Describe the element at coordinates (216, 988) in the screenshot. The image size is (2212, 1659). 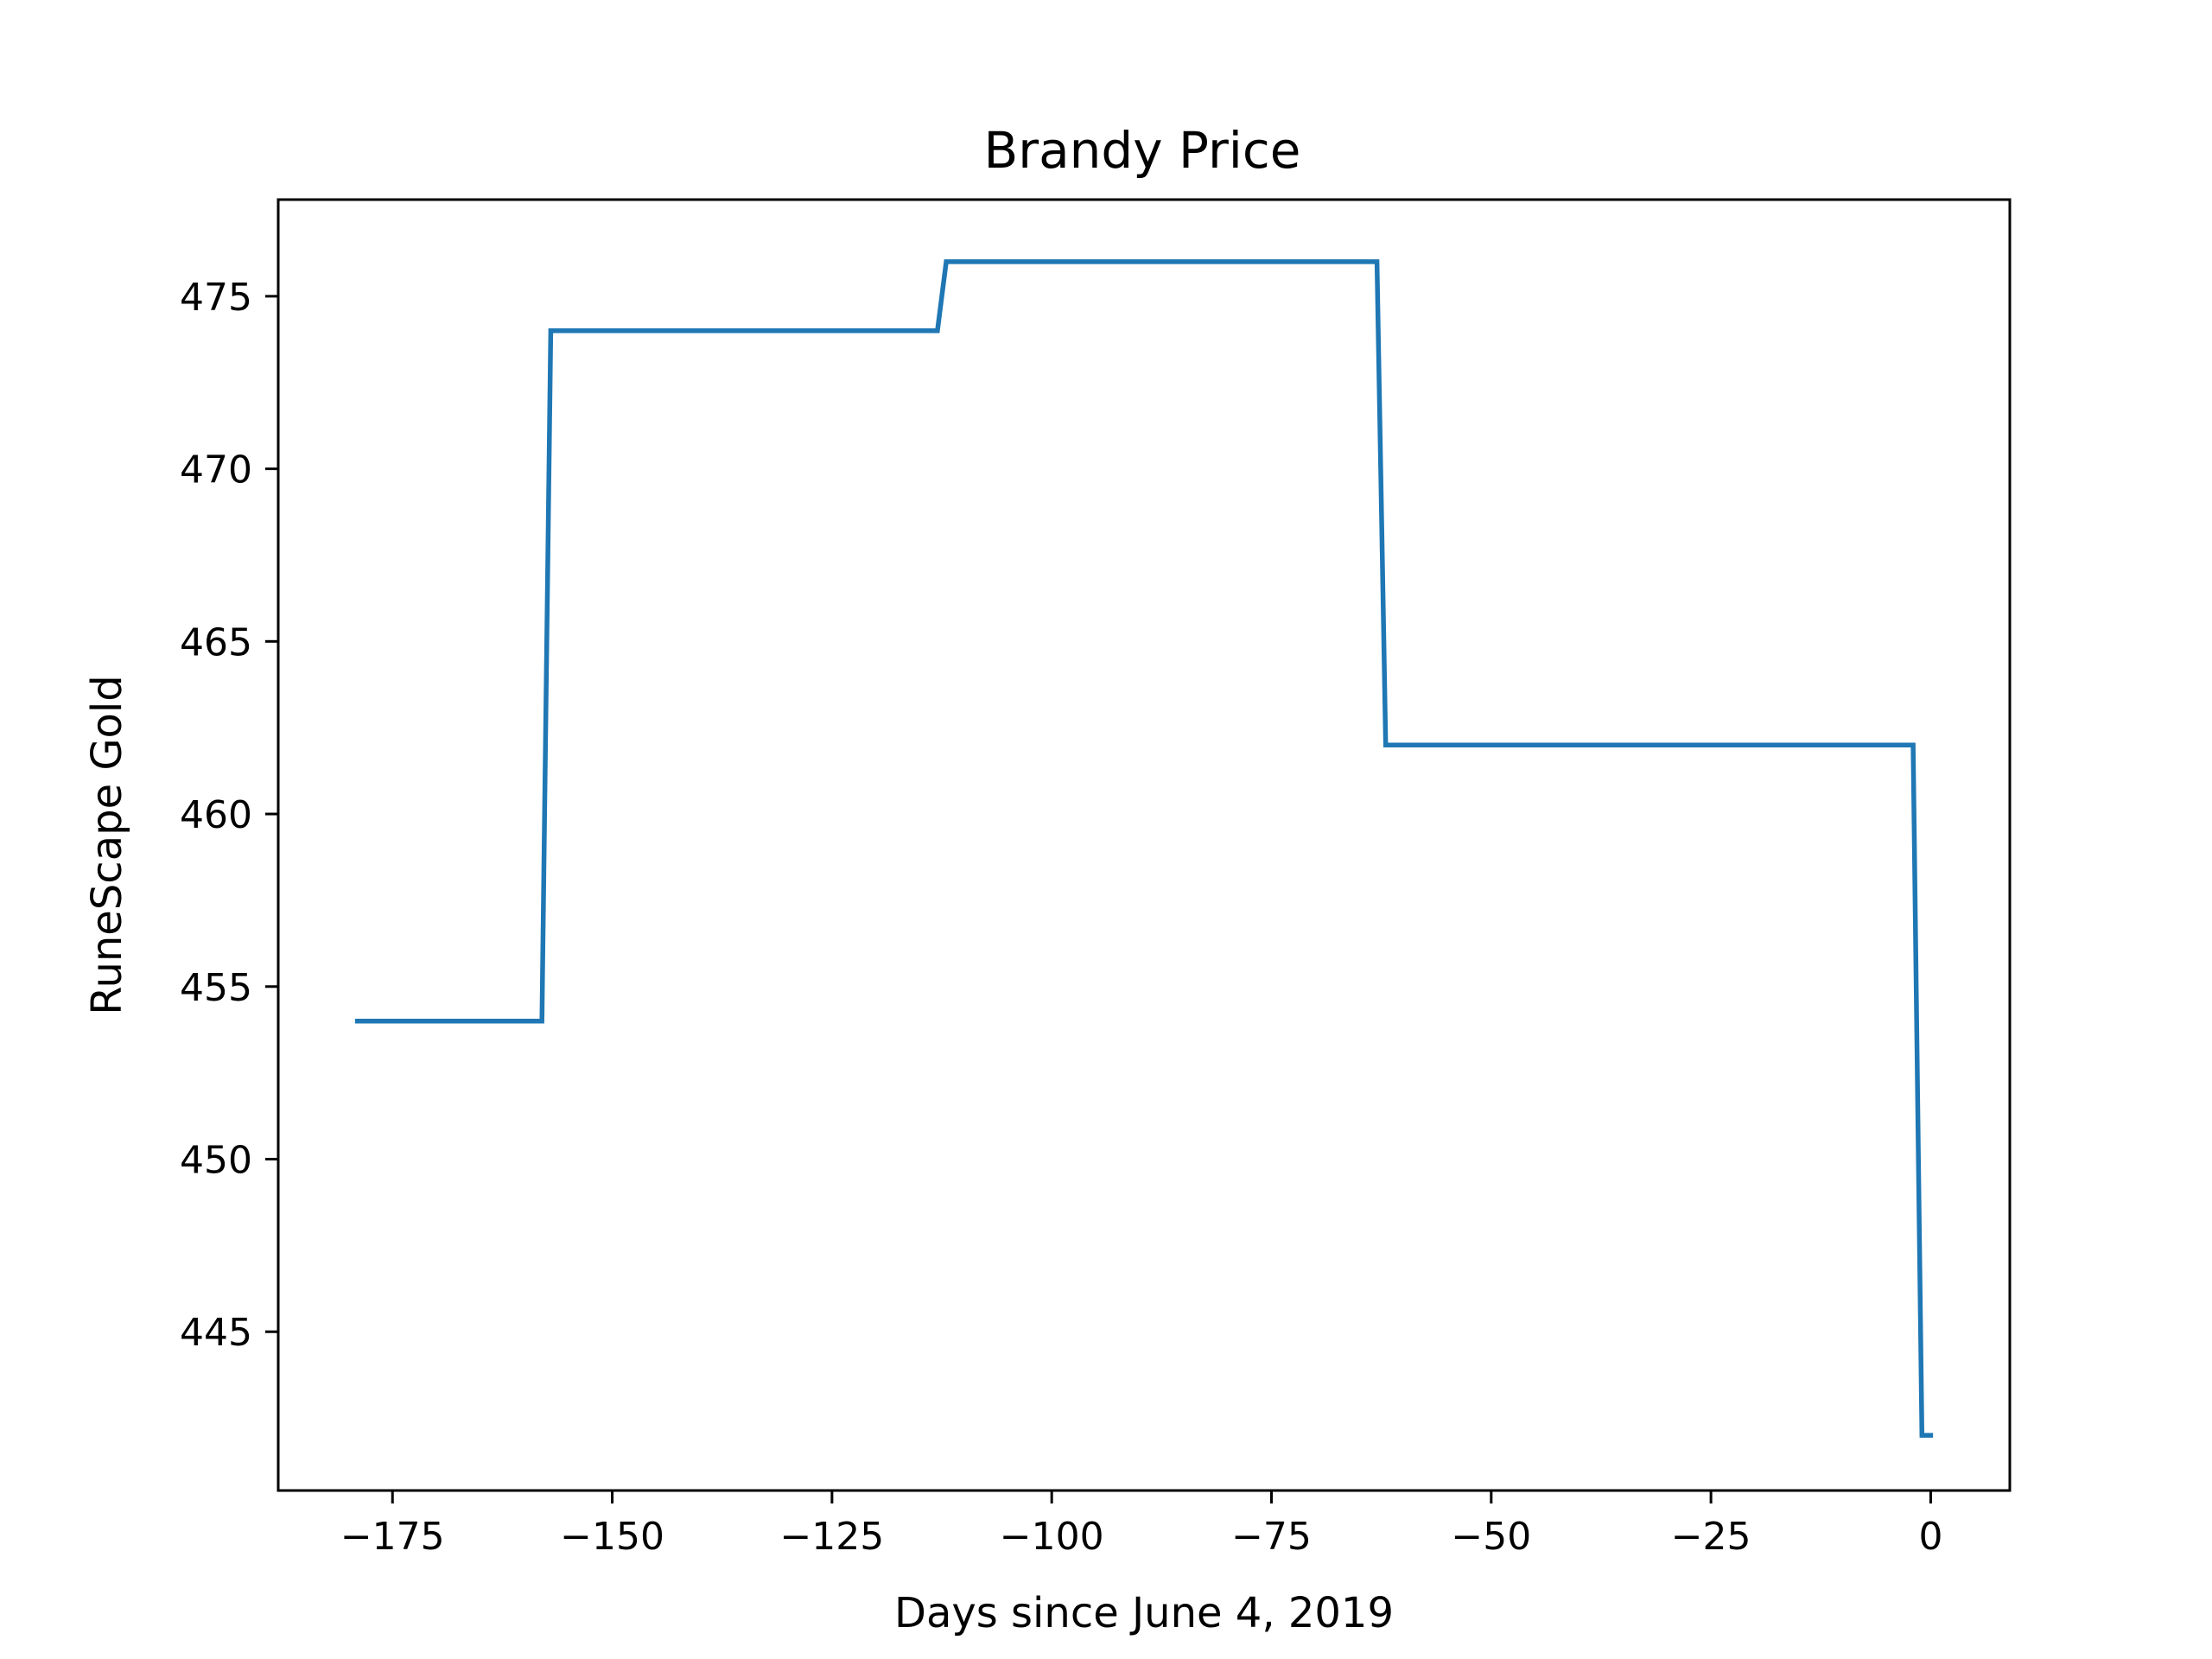
I see `y-tick-label: 455` at that location.